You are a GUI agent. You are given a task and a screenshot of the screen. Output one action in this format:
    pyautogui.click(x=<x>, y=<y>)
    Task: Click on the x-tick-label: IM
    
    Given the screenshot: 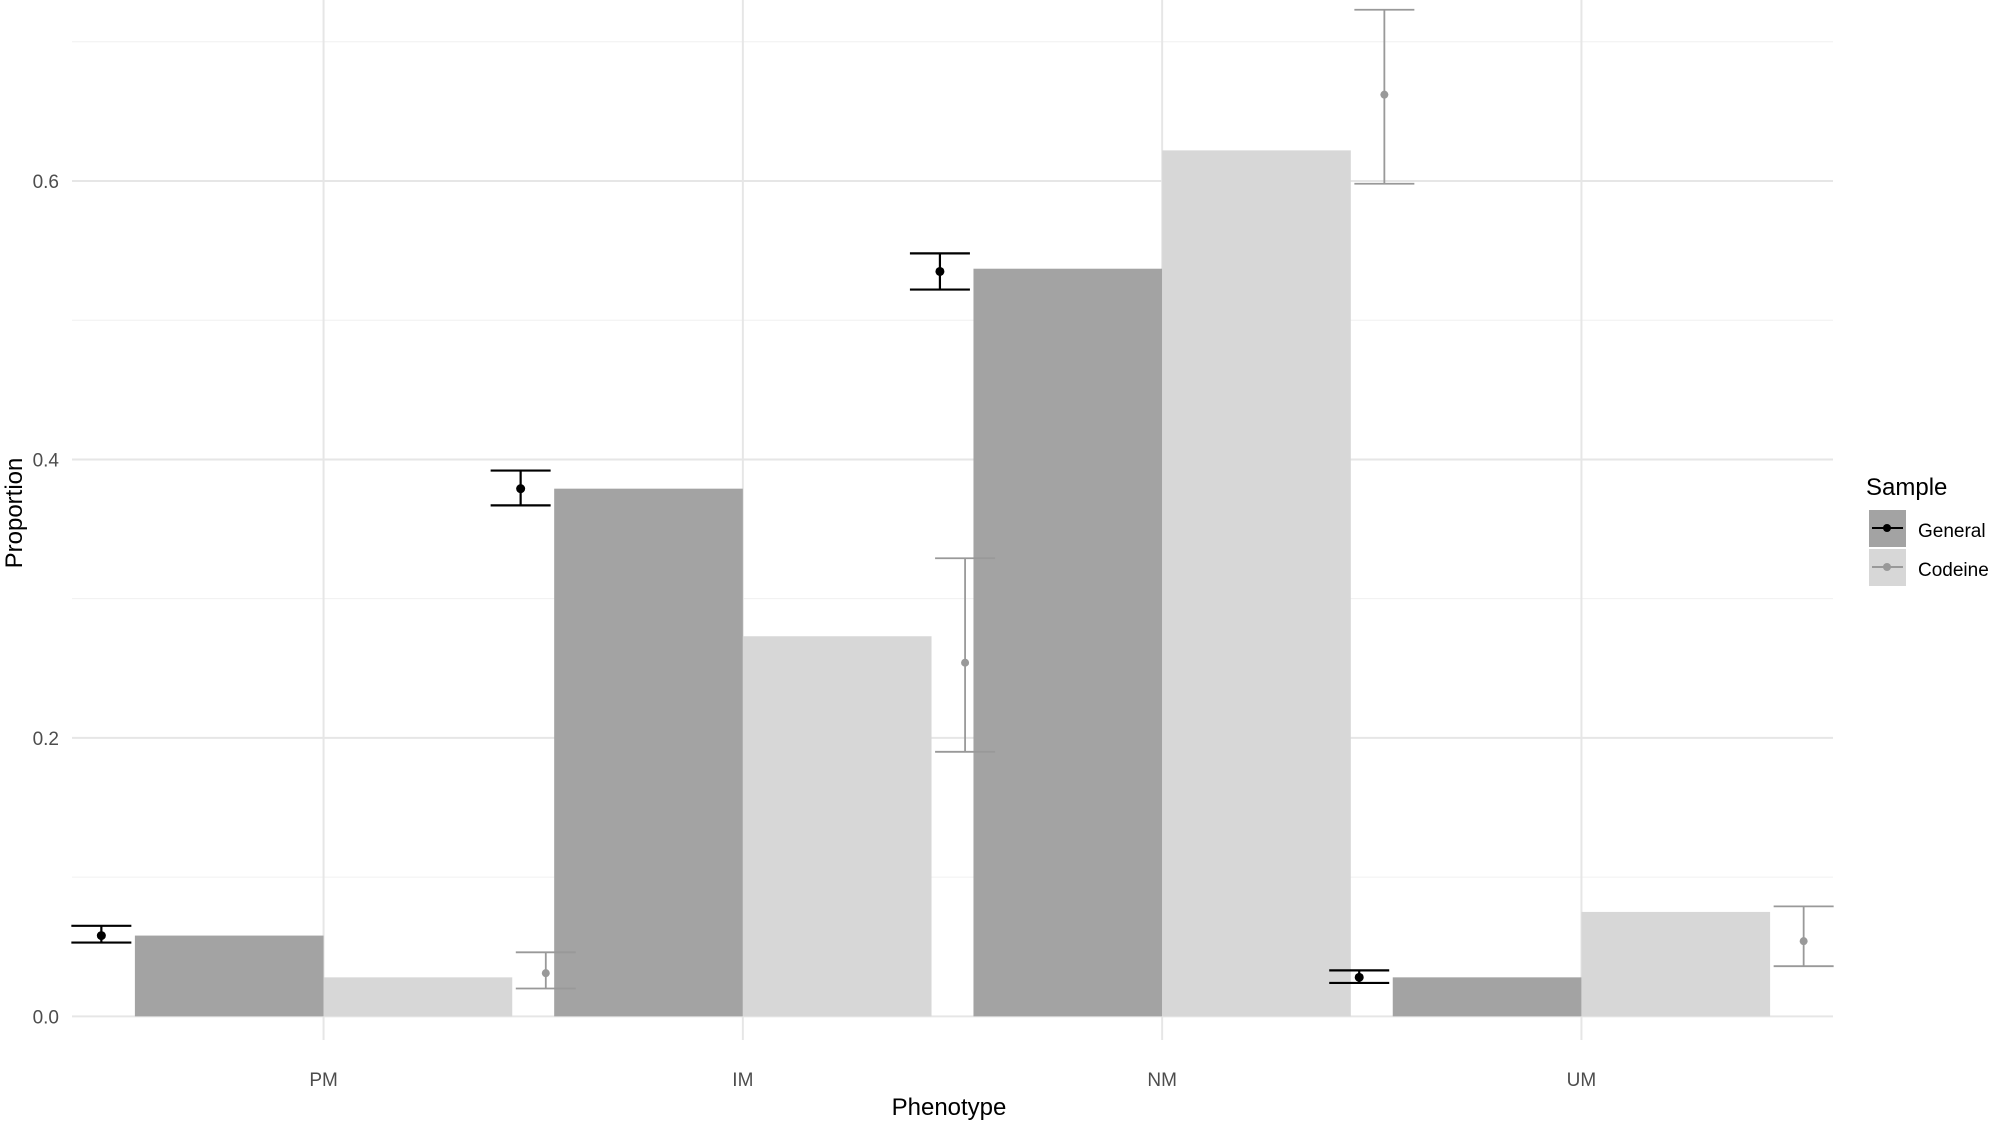 What is the action you would take?
    pyautogui.click(x=742, y=1080)
    